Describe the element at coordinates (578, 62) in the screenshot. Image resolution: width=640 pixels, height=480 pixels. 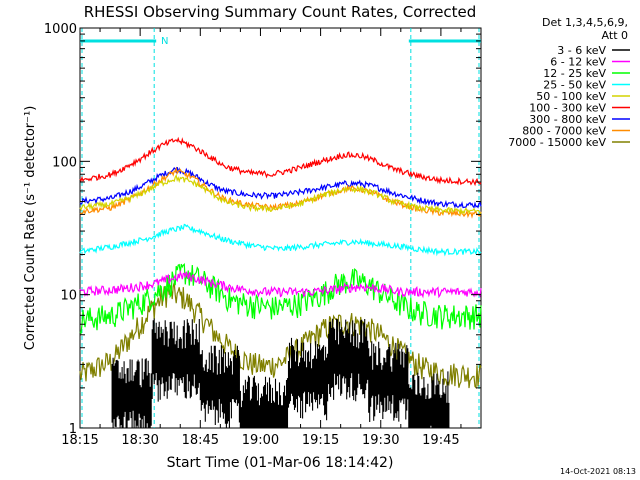
I see `legend-label-1: 6 - 12 keV` at that location.